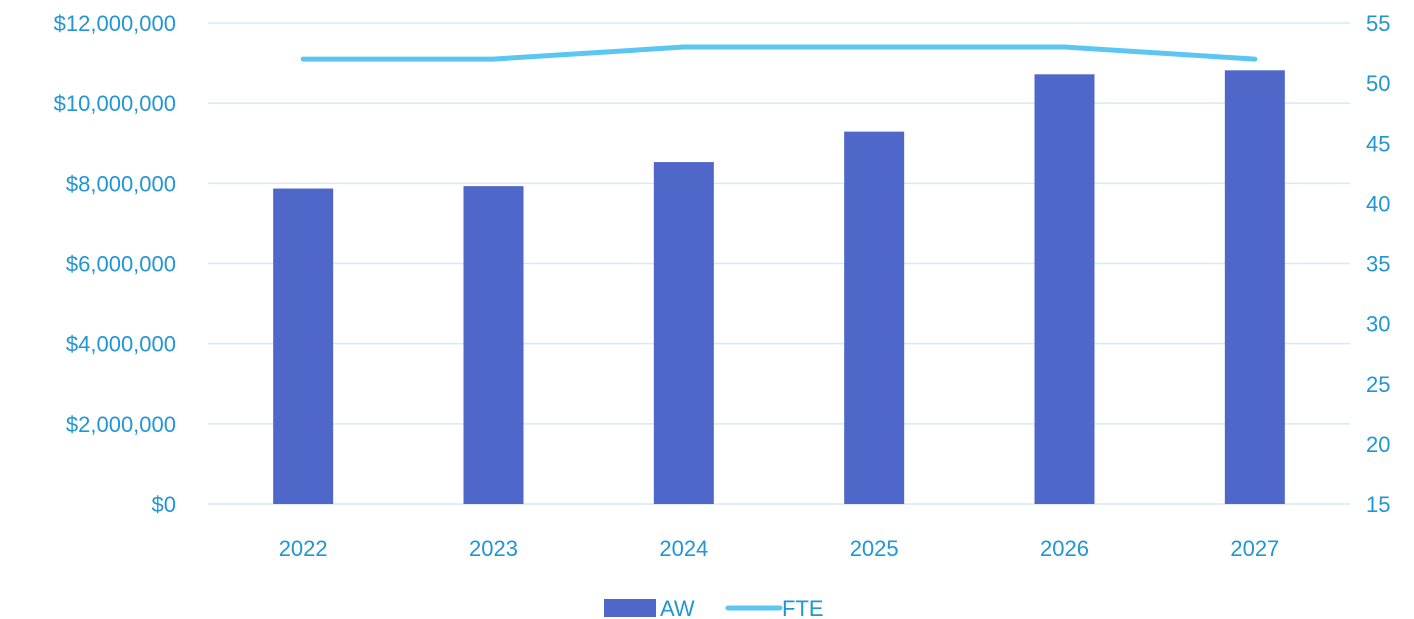  I want to click on right-tick-label: 35, so click(1378, 264).